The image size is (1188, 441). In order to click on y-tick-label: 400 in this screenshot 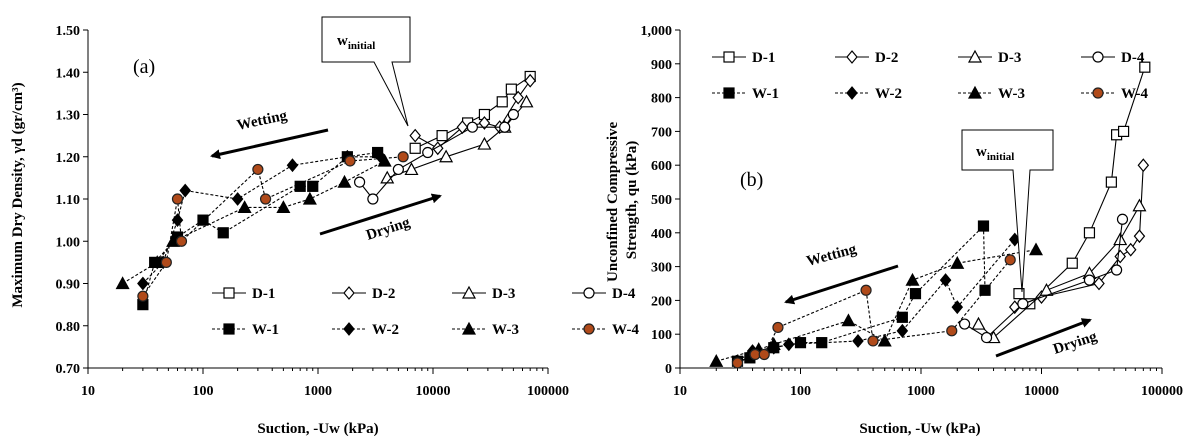, I will do `click(661, 234)`.